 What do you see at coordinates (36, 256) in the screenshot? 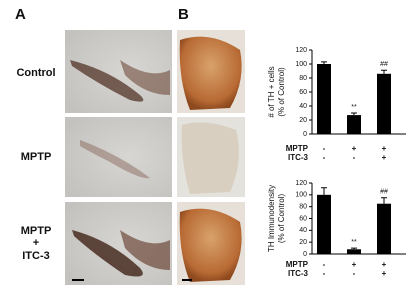
I see `row-label: ITC-3` at bounding box center [36, 256].